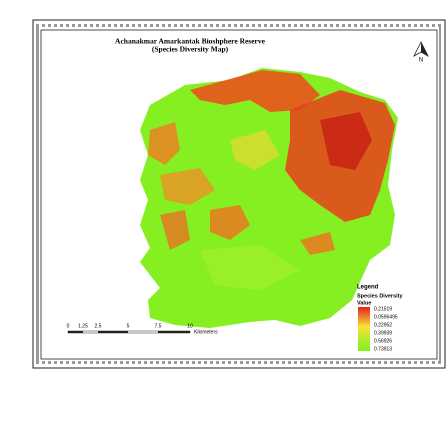 Image resolution: width=448 pixels, height=426 pixels. What do you see at coordinates (129, 332) in the screenshot?
I see `scale-bar` at bounding box center [129, 332].